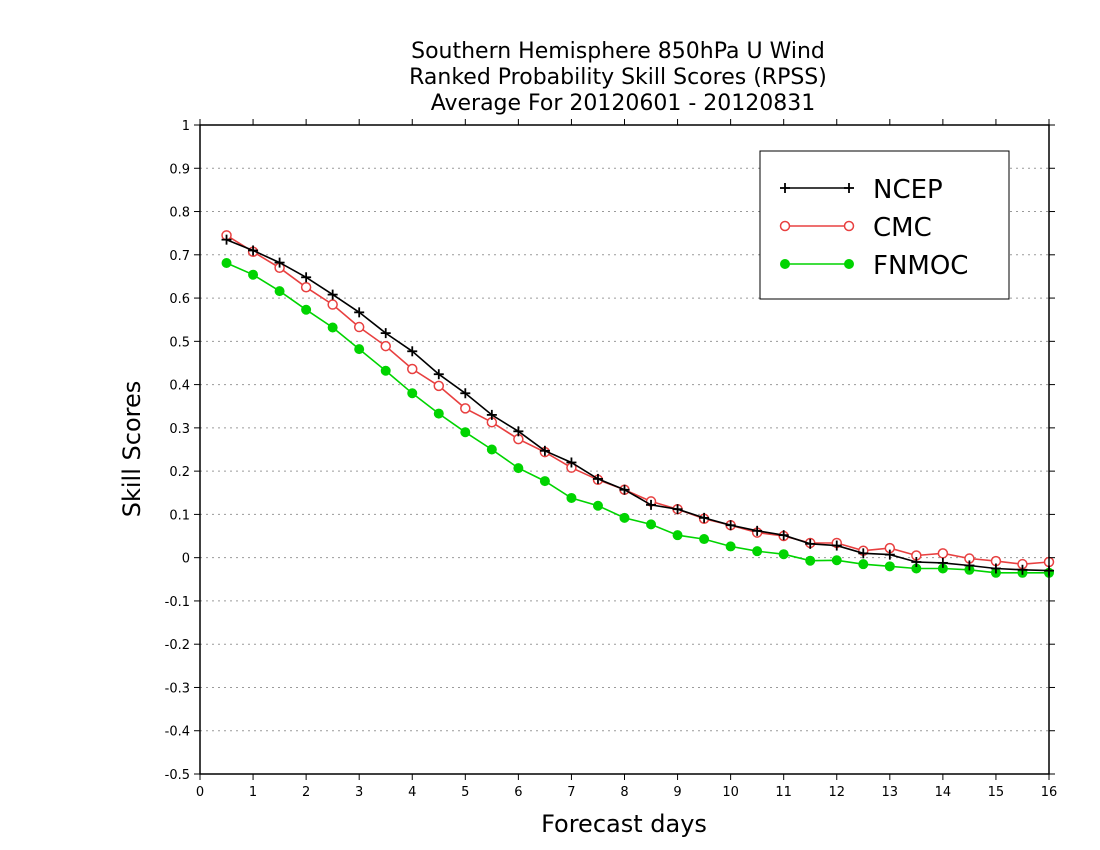 Image resolution: width=1100 pixels, height=850 pixels. Describe the element at coordinates (177, 775) in the screenshot. I see `y-tick-label: -0.5` at that location.